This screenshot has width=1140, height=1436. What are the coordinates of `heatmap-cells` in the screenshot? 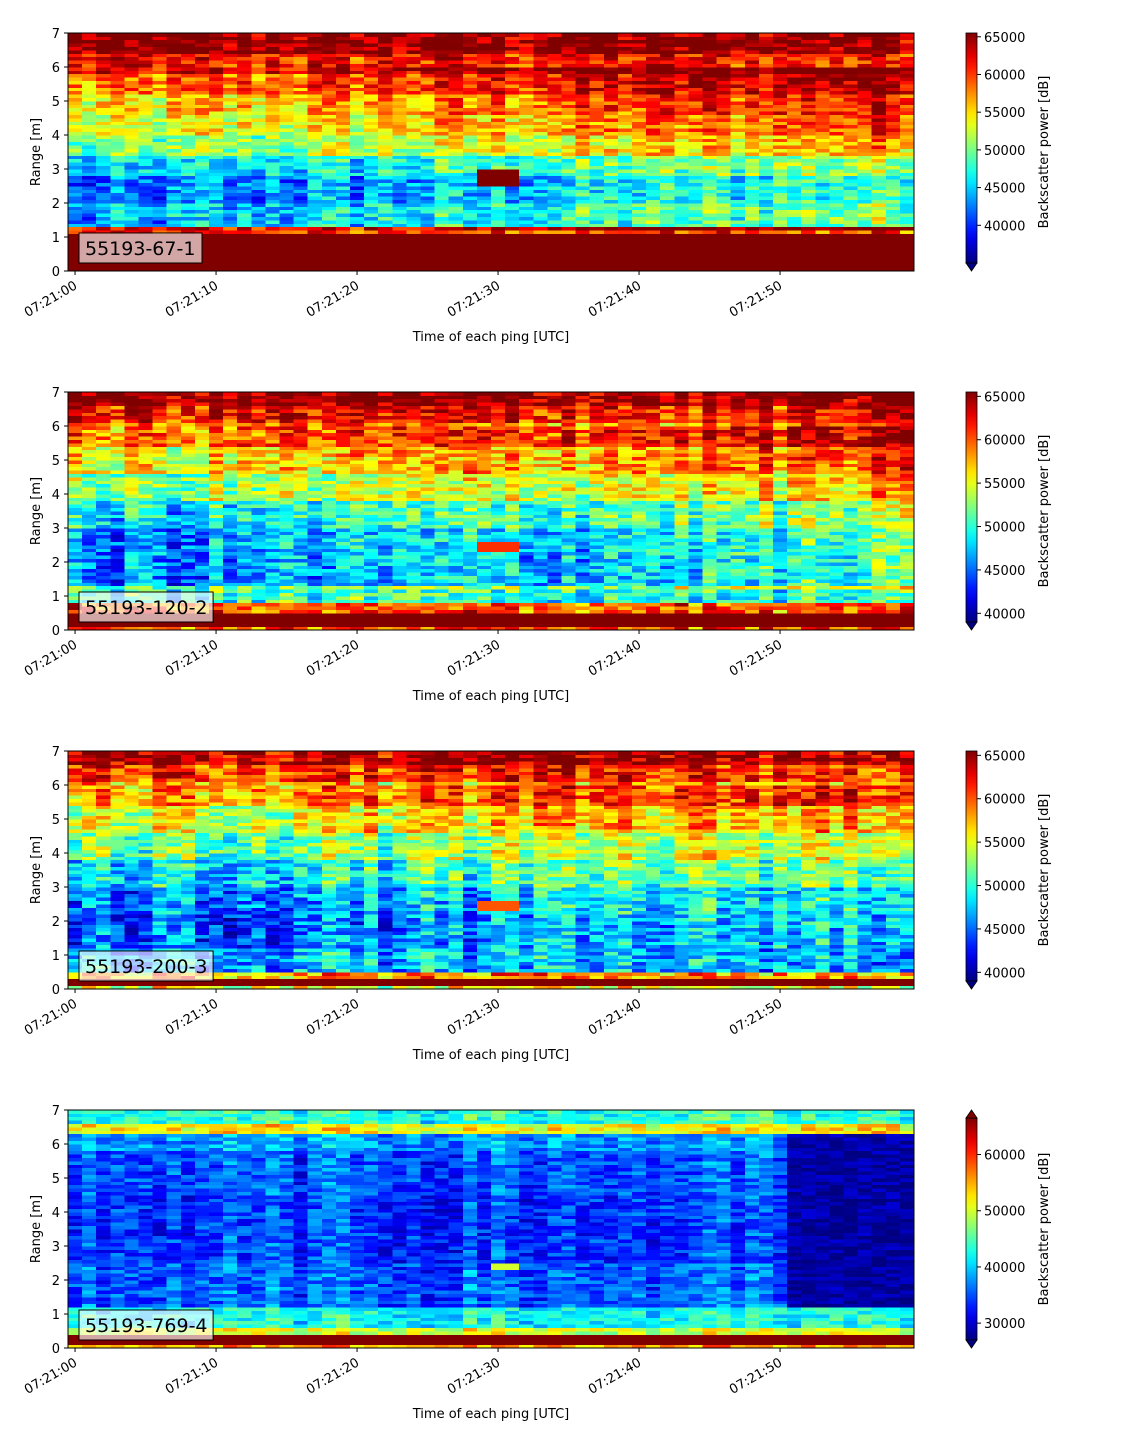 It's located at (491, 152).